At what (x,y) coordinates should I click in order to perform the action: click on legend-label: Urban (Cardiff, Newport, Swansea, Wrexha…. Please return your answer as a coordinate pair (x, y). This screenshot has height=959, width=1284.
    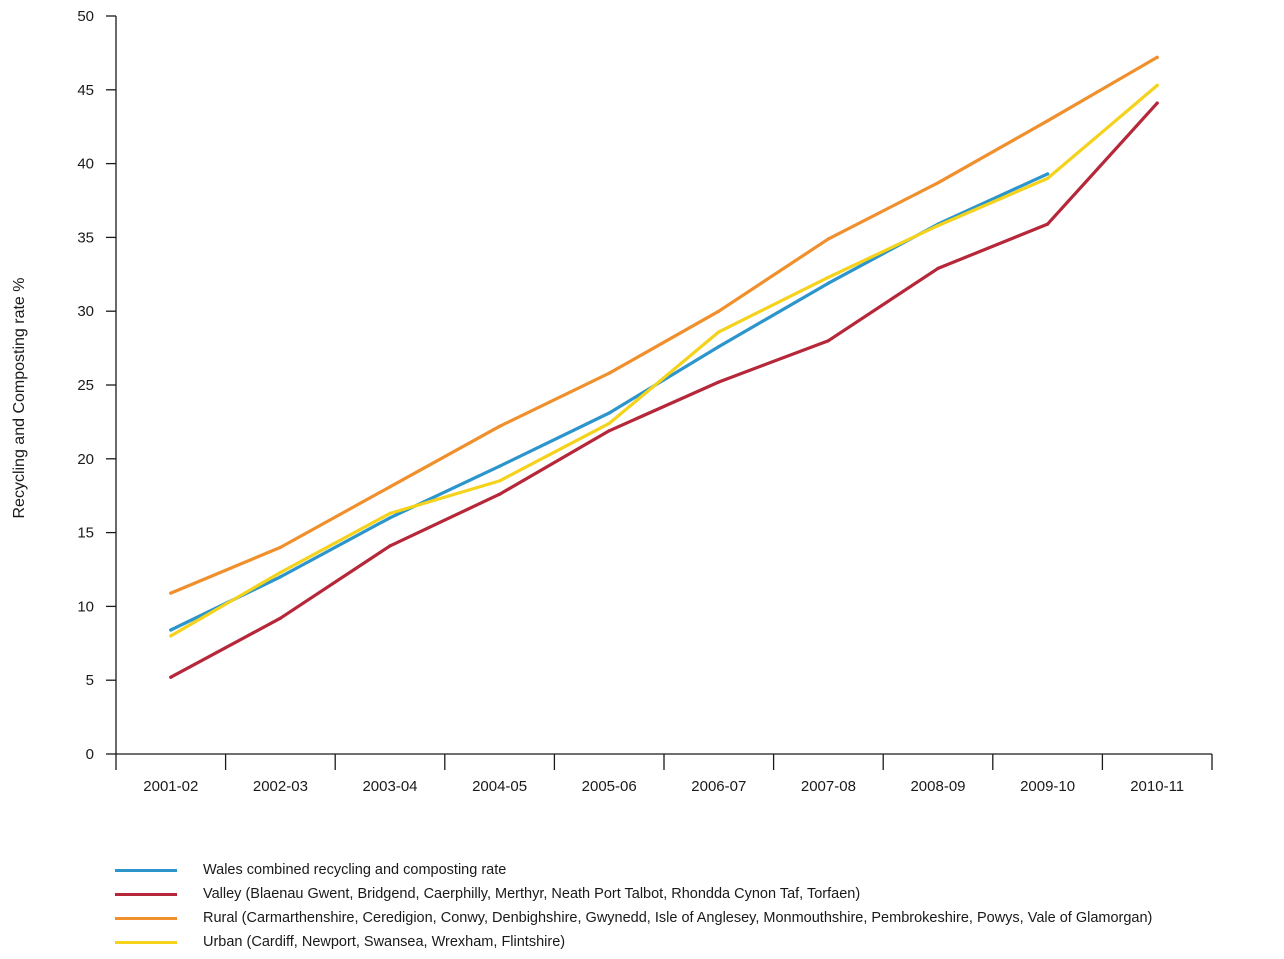
    Looking at the image, I should click on (384, 942).